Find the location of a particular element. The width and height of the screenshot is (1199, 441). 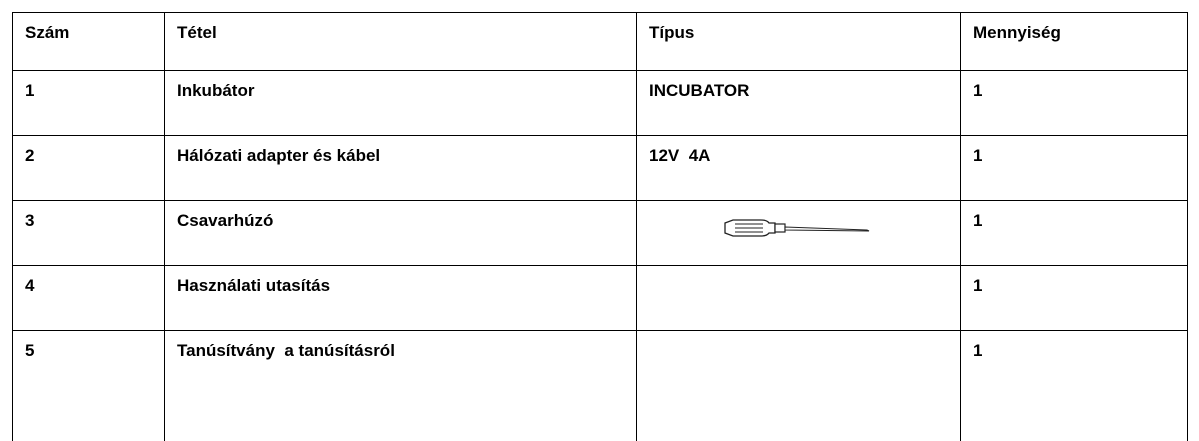

table-cell: Tétel is located at coordinates (400, 41).